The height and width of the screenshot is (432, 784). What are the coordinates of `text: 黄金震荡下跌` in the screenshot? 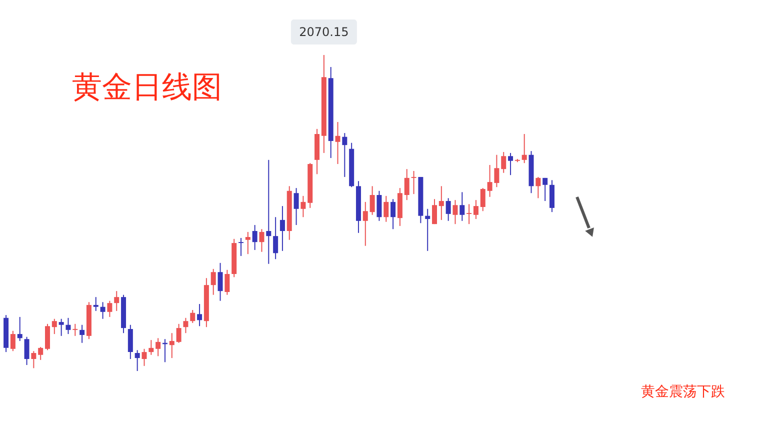 It's located at (683, 392).